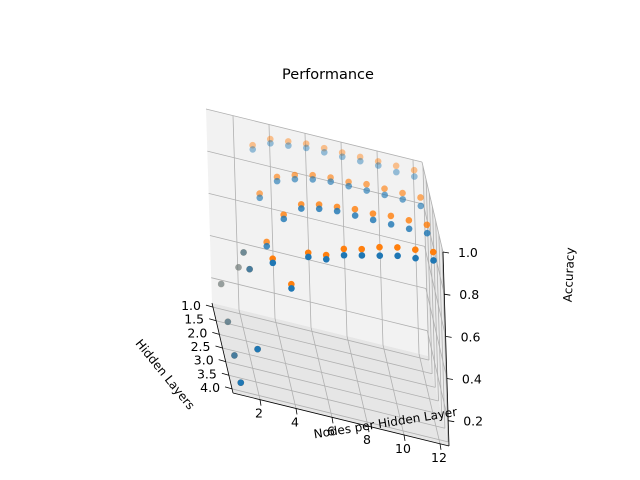 This screenshot has width=640, height=480. I want to click on y-axis-label: Hidden Layers, so click(165, 375).